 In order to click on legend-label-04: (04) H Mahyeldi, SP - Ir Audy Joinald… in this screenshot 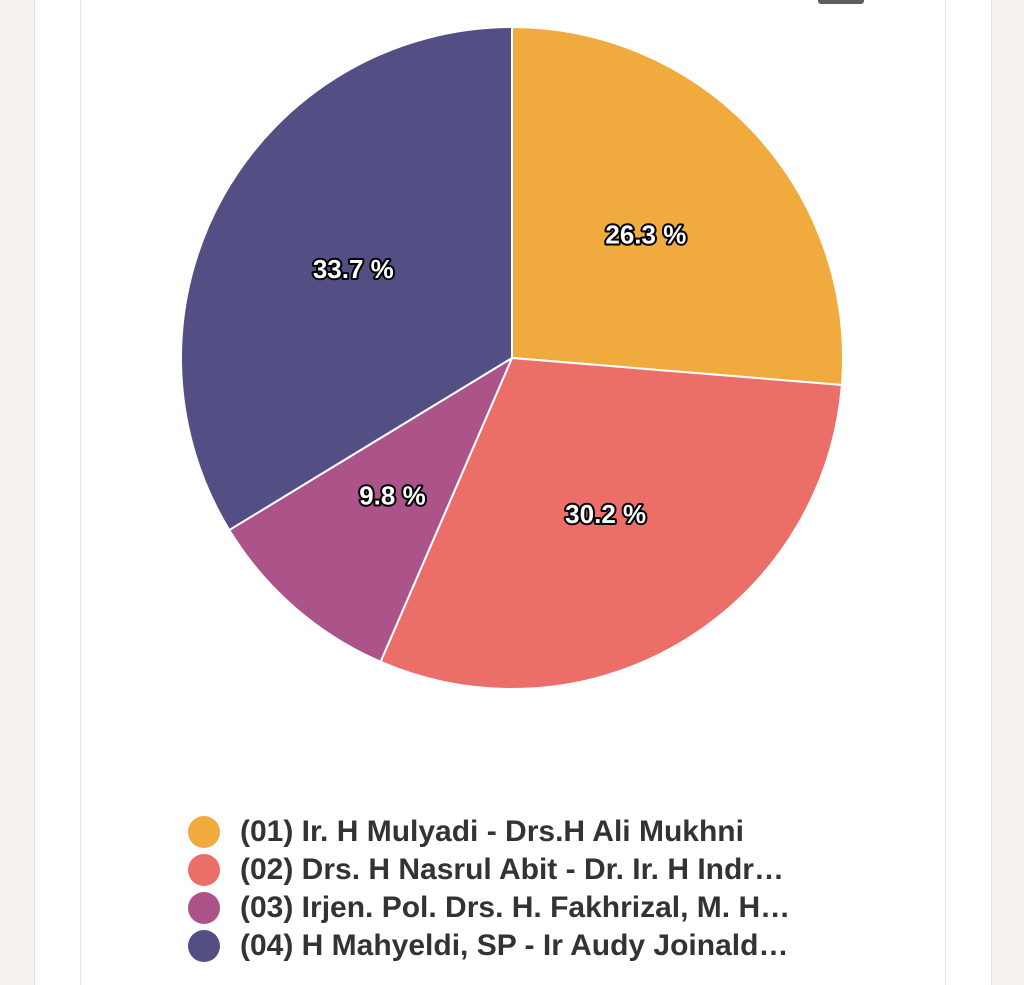, I will do `click(514, 945)`.